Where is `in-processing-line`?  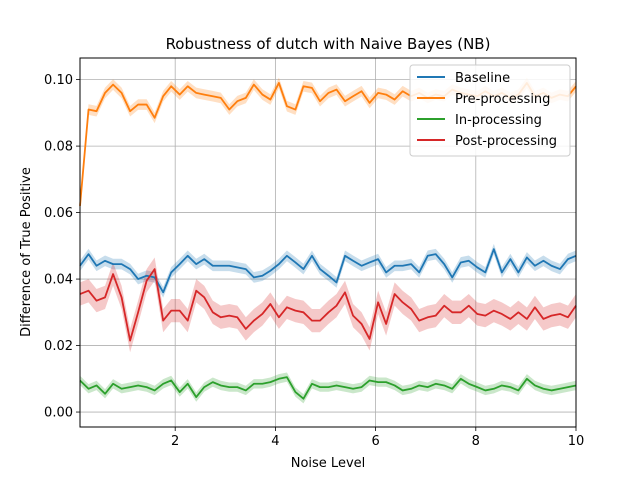 in-processing-line is located at coordinates (328, 388).